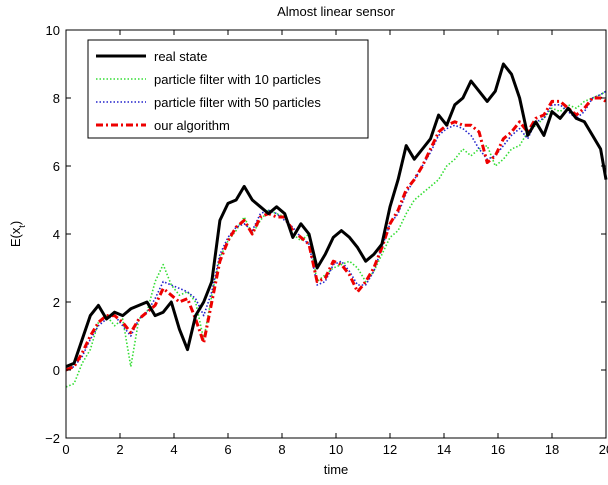 Image resolution: width=608 pixels, height=485 pixels. I want to click on y-tick-label: −2, so click(52, 438).